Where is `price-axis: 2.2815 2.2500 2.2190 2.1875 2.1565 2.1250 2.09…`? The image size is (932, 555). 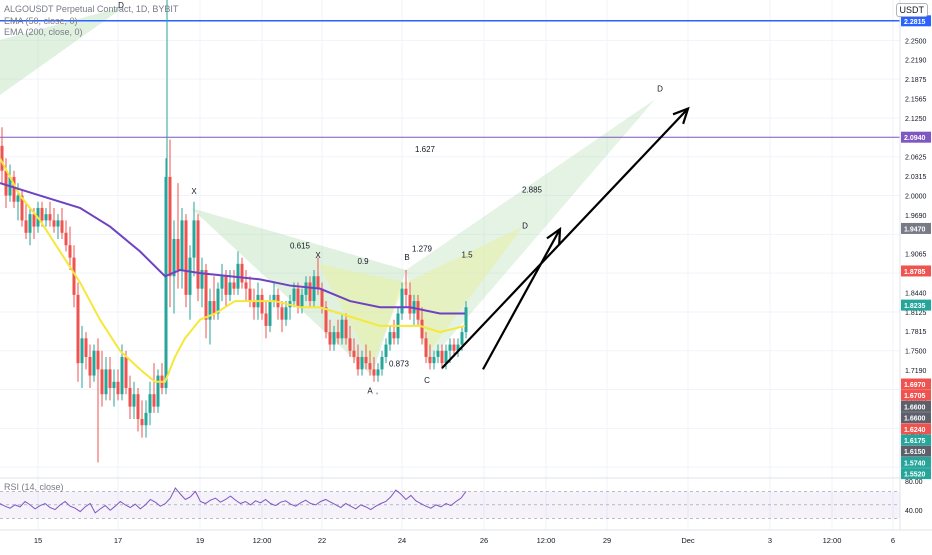 price-axis: 2.2815 2.2500 2.2190 2.1875 2.1565 2.1250 2.09… is located at coordinates (915, 265).